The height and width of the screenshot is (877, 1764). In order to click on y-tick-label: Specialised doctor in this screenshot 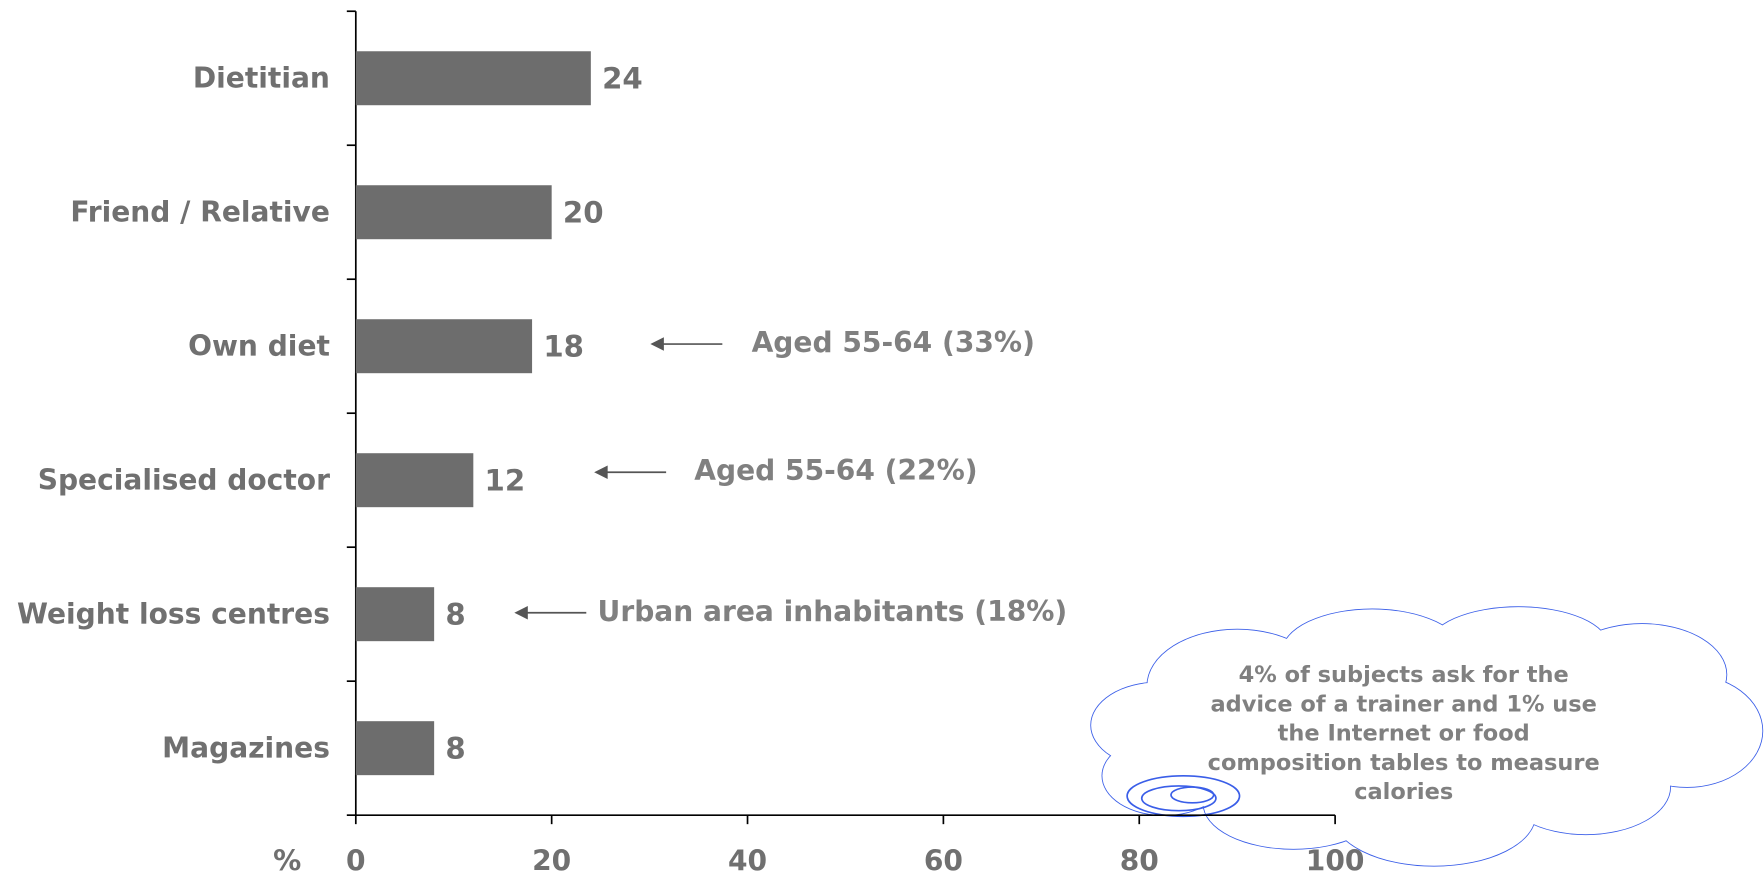, I will do `click(184, 479)`.